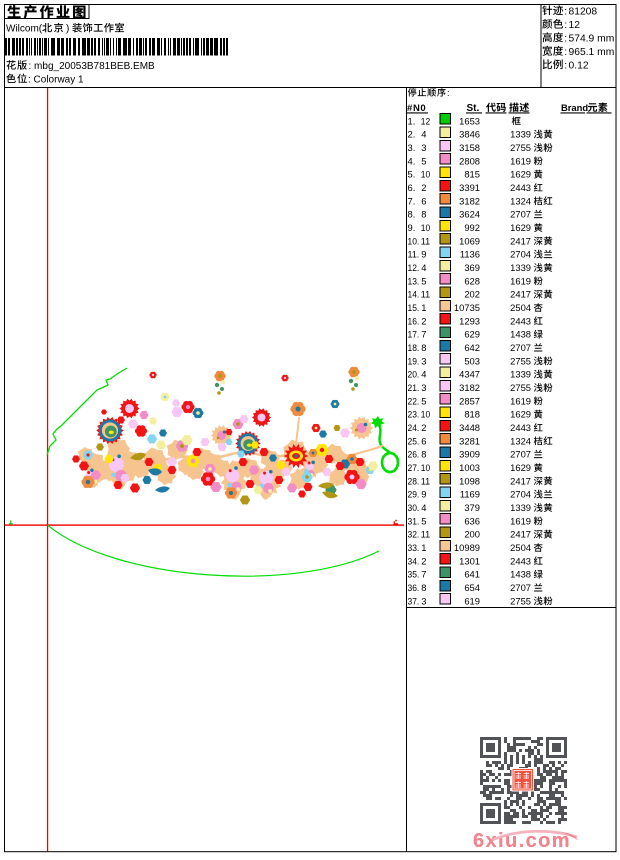  I want to click on svg-text: 641, so click(472, 574).